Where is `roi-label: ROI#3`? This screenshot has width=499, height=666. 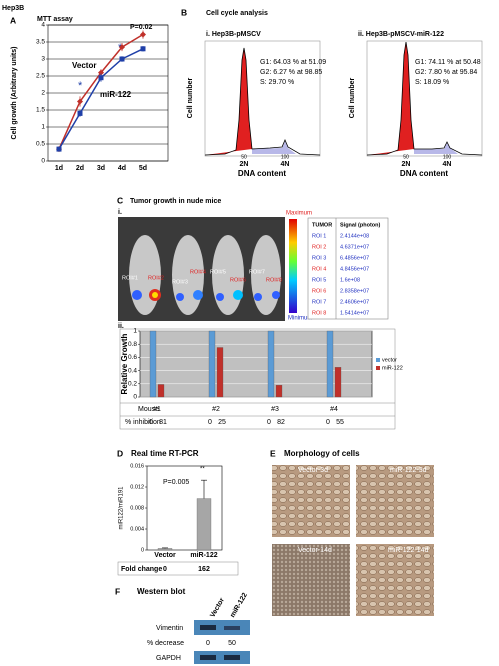 roi-label: ROI#3 is located at coordinates (180, 282).